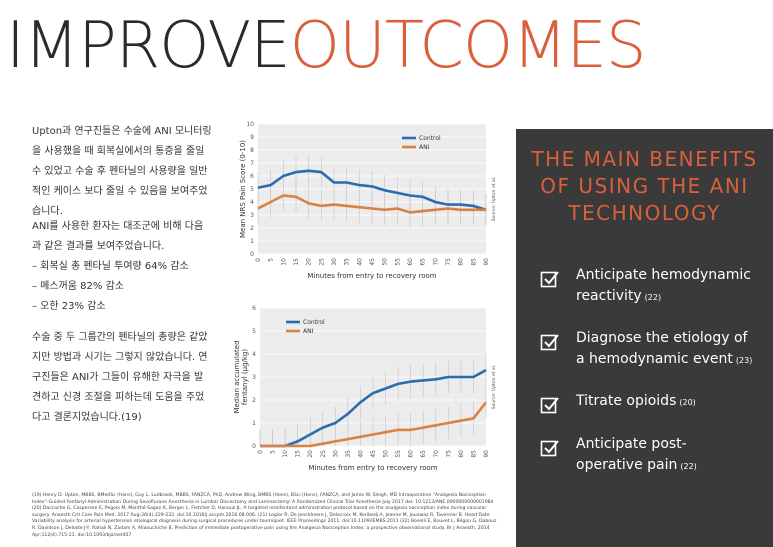 This screenshot has height=547, width=773. Describe the element at coordinates (448, 262) in the screenshot. I see `x-tick-label: 75` at that location.